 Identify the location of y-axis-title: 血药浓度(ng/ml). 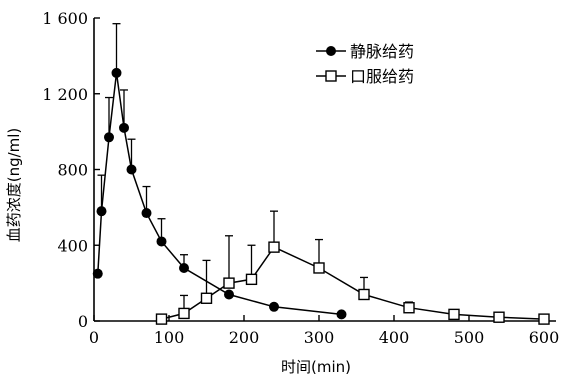
(14, 185).